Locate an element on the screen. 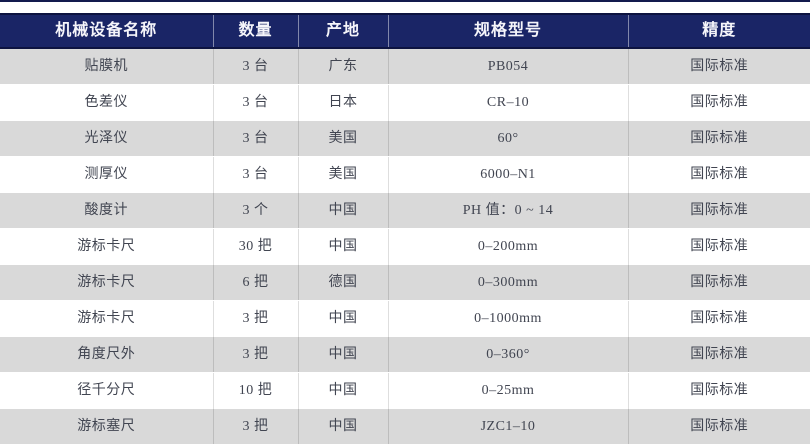 This screenshot has width=810, height=446. table-row: 酸度计 3 个中国 PH 值：0 ~ 14 国际标准 is located at coordinates (405, 210).